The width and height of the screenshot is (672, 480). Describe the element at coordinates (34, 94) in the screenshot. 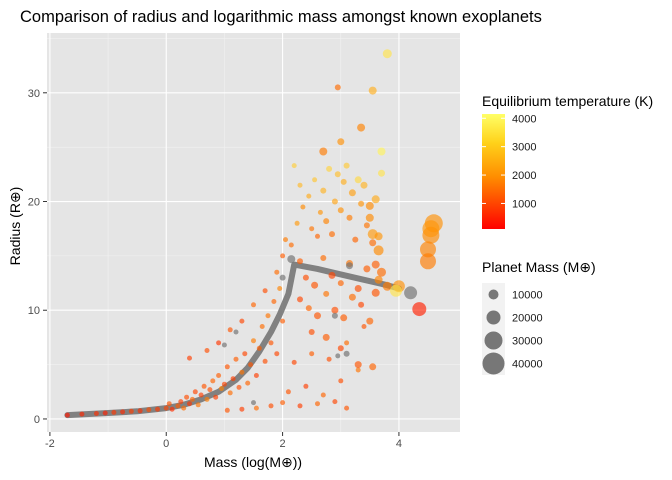

I see `y-tick-label: 30` at that location.